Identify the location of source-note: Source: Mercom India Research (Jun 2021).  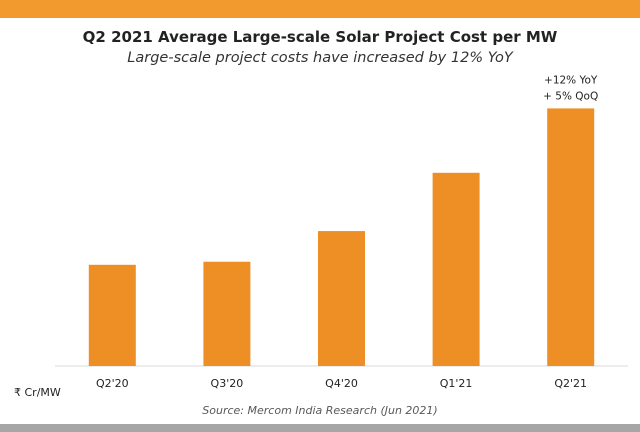
(320, 410).